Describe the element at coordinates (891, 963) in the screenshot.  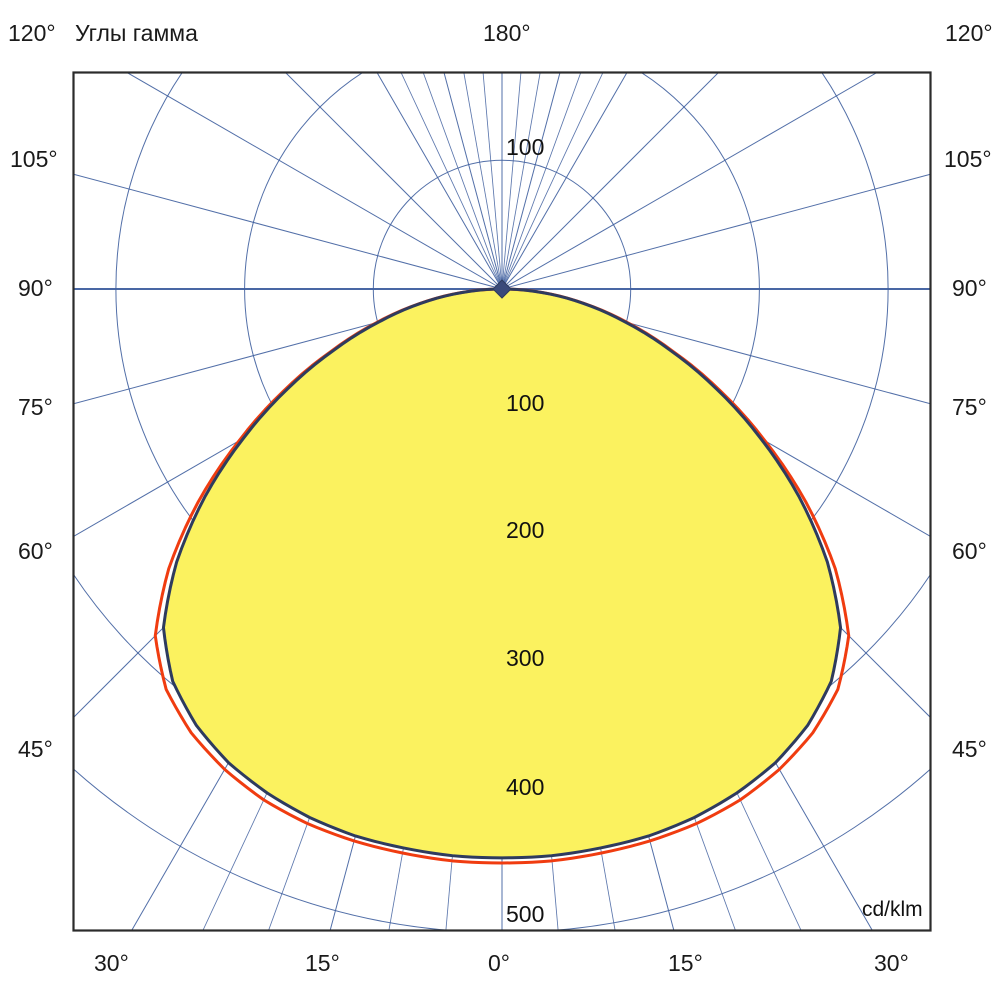
I see `bottom-axis-label-30-right: 30°` at that location.